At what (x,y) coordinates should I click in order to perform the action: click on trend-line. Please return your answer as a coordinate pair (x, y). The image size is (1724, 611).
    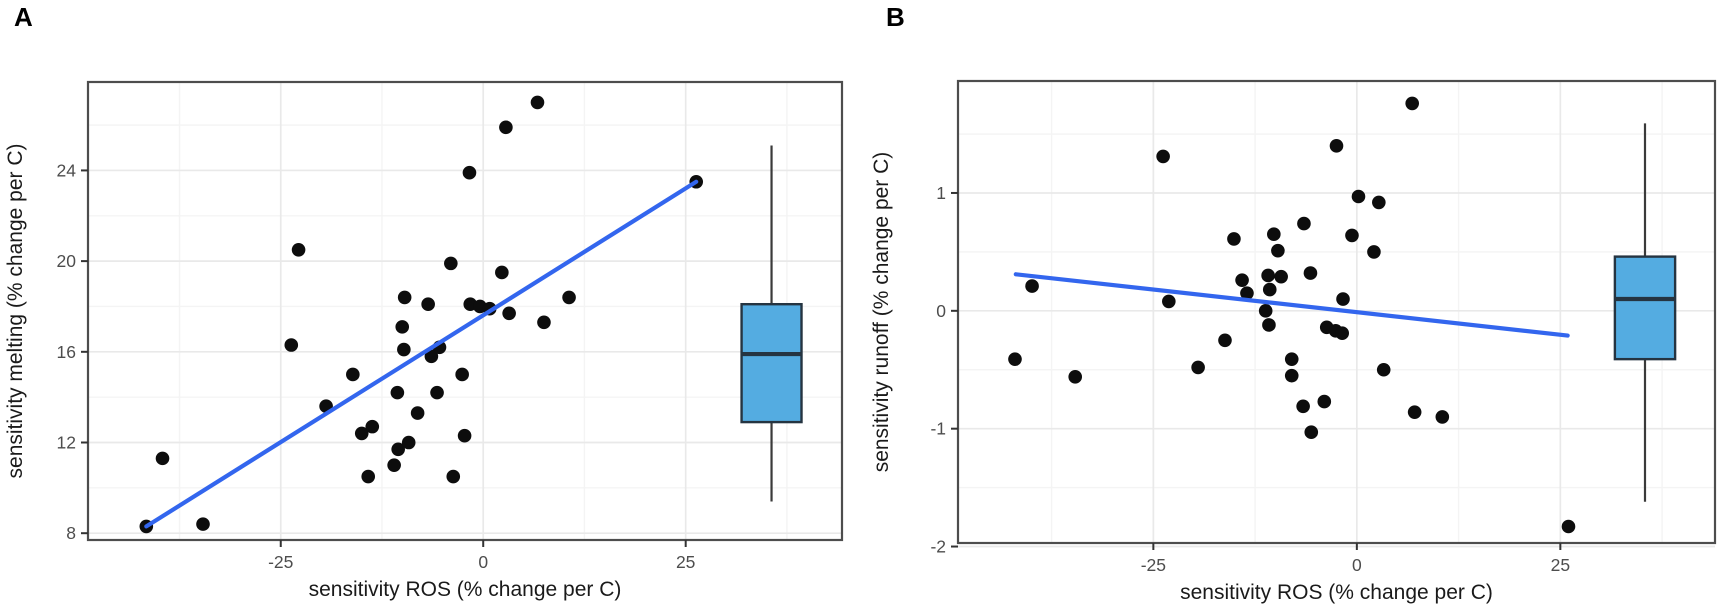
    Looking at the image, I should click on (1291, 305).